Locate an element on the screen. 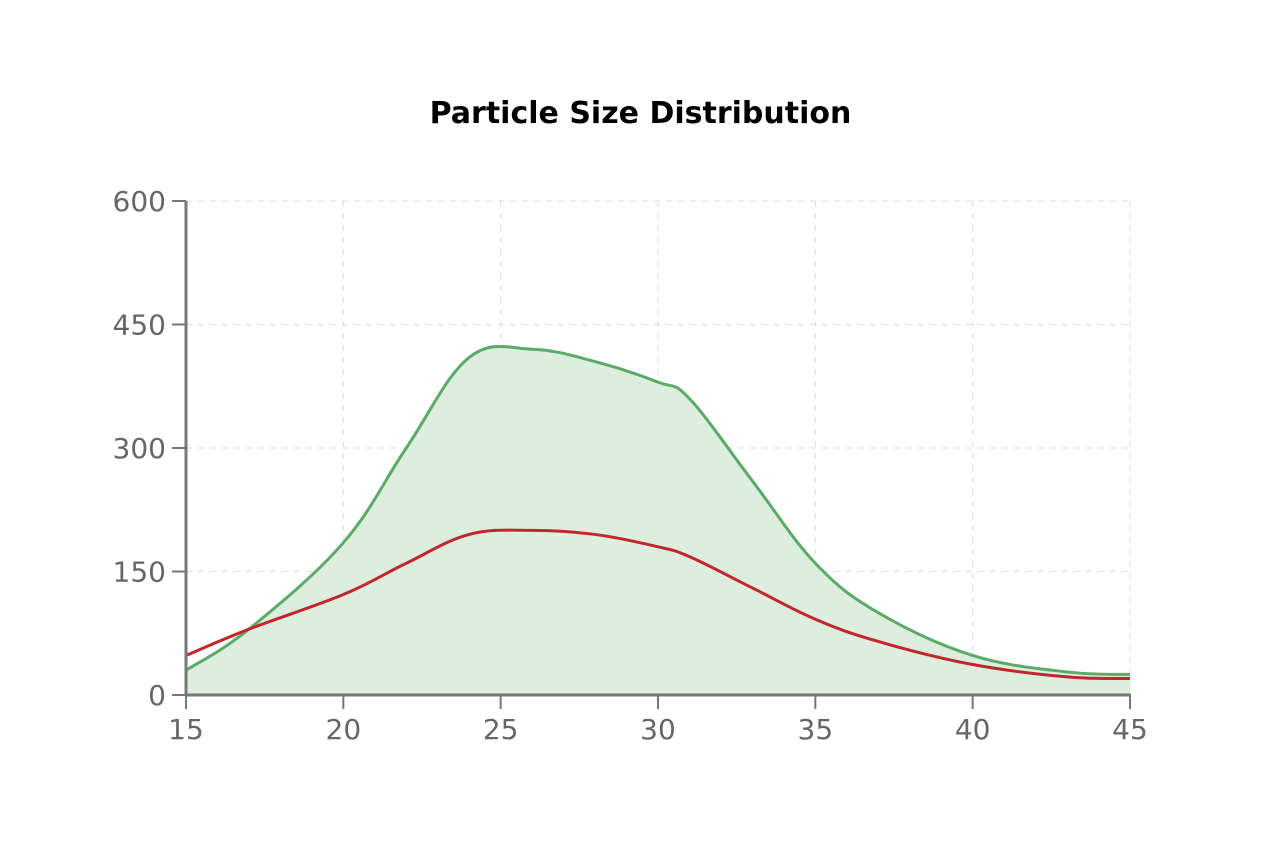  y-tick-label-600: 600 is located at coordinates (139, 201).